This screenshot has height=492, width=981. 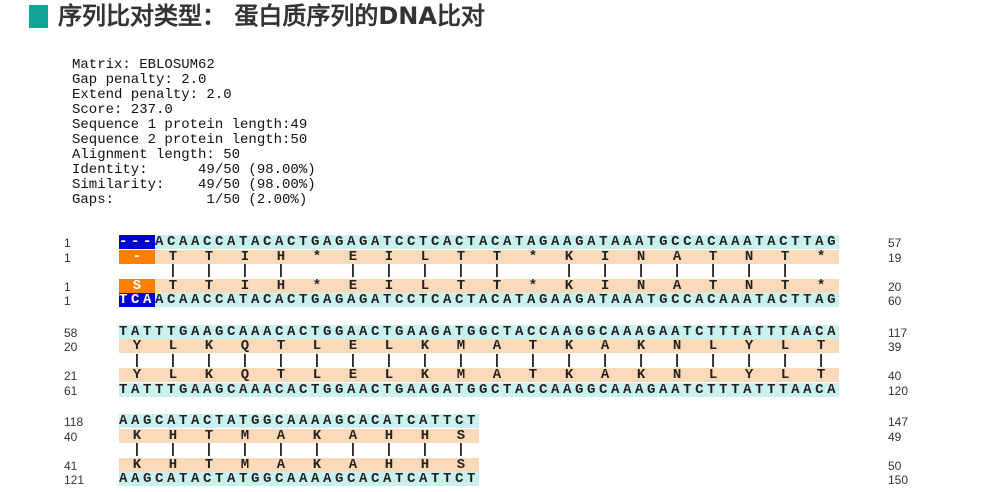 I want to click on stat-line: Gap penalty: 2.0, so click(x=139, y=80).